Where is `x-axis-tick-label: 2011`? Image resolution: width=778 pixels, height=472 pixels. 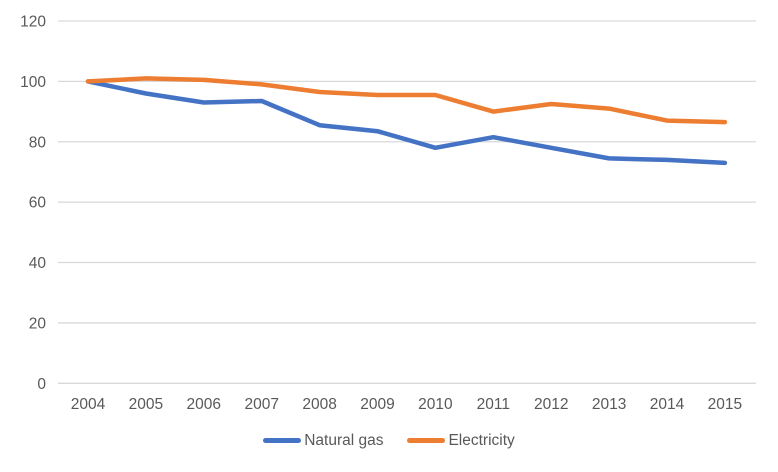 x-axis-tick-label: 2011 is located at coordinates (493, 404).